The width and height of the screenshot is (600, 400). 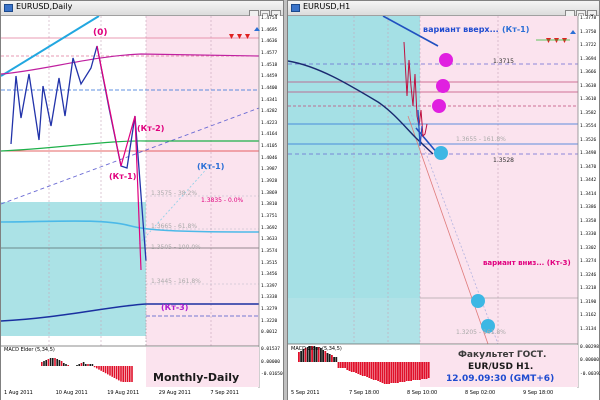 What do you see at coordinates (269, 170) in the screenshot?
I see `price-tick-label: 1.3987` at bounding box center [269, 170].